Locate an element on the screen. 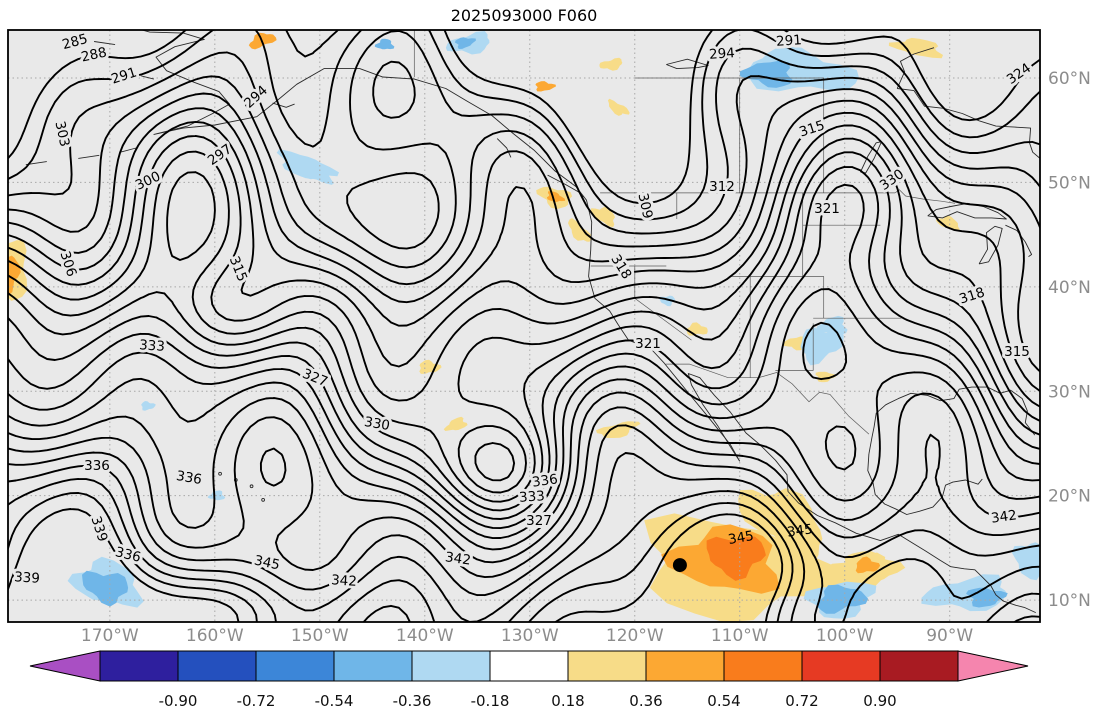 This screenshot has height=712, width=1105. y-tick-label: 20°N is located at coordinates (1069, 497).